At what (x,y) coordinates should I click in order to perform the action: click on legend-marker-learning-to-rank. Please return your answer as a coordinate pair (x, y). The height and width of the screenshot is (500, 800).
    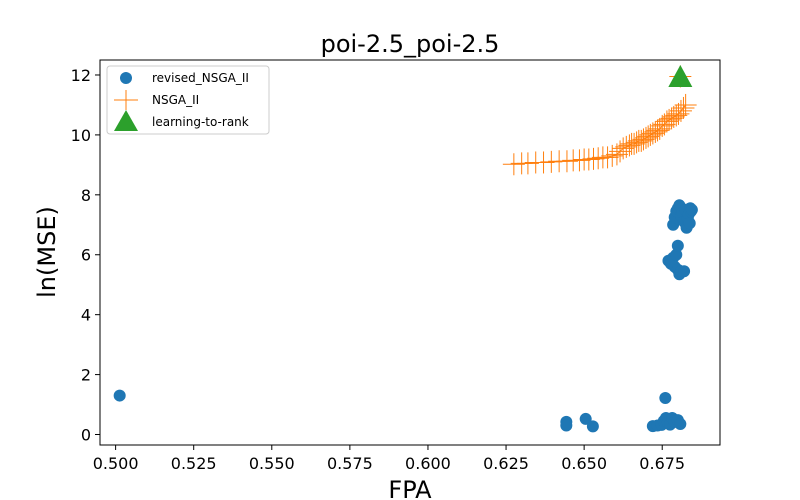
    Looking at the image, I should click on (126, 120).